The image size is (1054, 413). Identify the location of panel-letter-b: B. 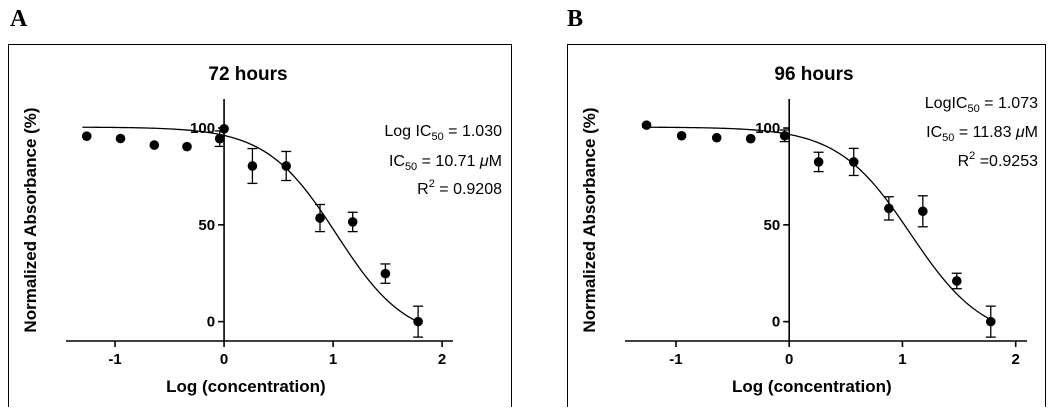
(575, 19).